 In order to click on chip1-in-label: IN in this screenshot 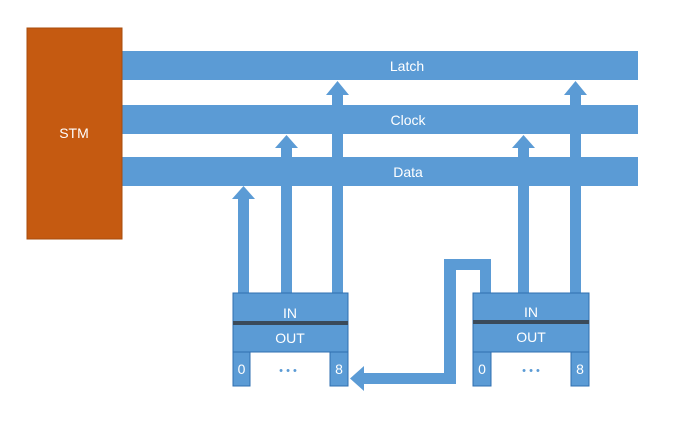, I will do `click(290, 313)`.